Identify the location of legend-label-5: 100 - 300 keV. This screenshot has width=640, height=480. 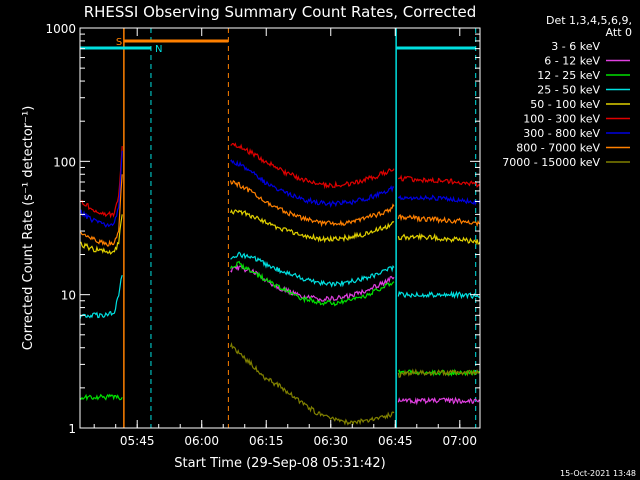
(561, 119).